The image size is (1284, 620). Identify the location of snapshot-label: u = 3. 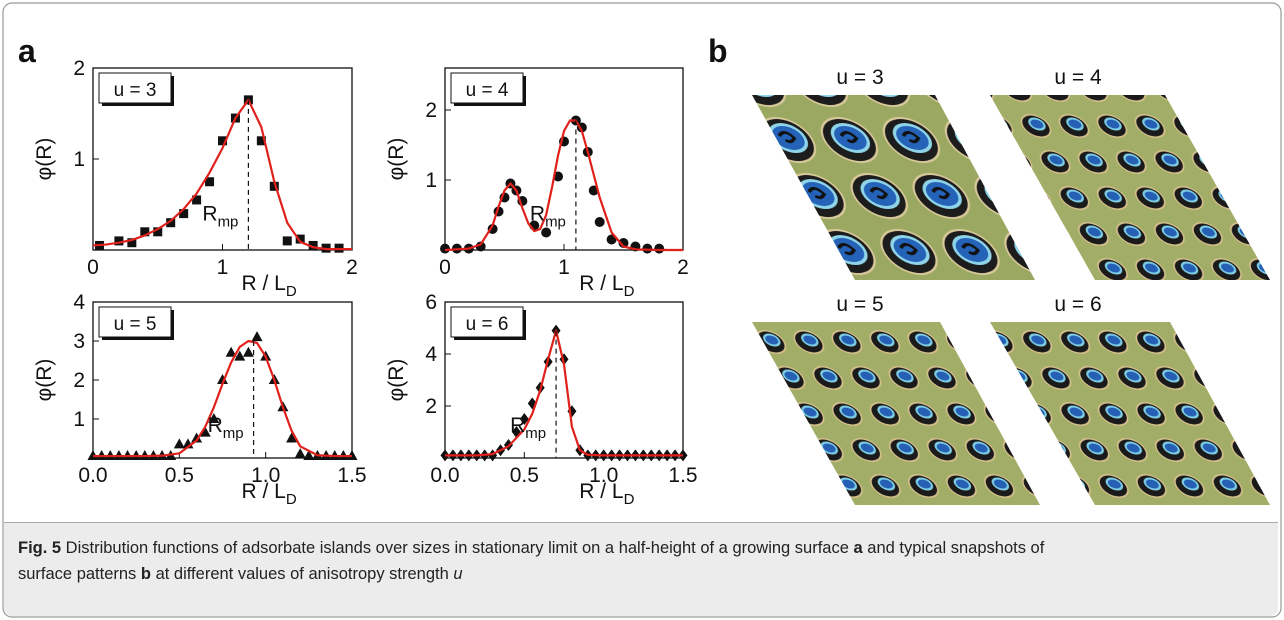
(859, 77).